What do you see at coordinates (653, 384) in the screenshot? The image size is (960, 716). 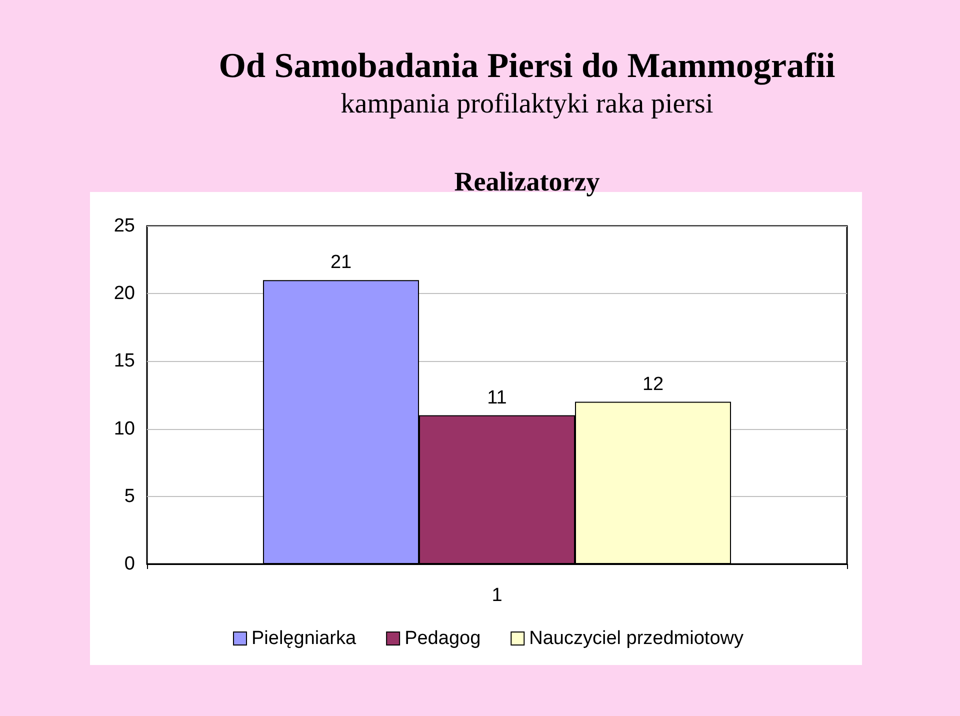 I see `data-label: 12` at bounding box center [653, 384].